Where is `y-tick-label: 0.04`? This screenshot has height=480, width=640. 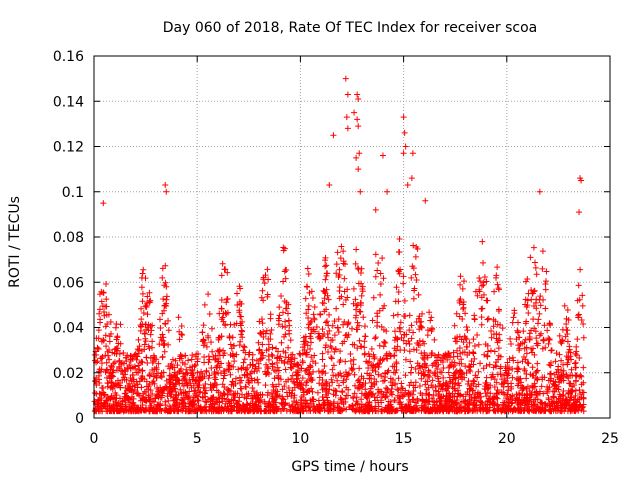
y-tick-label: 0.04 is located at coordinates (68, 329).